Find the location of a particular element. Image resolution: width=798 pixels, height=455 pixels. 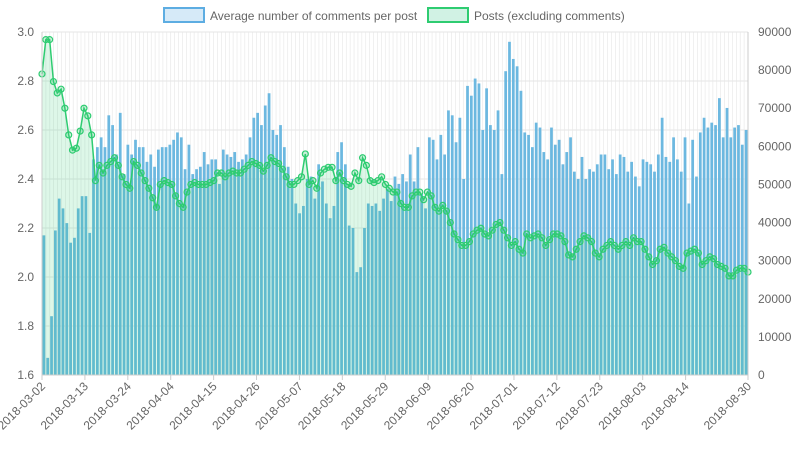

legend-item-comments: Average number of comments per post is located at coordinates (290, 15).